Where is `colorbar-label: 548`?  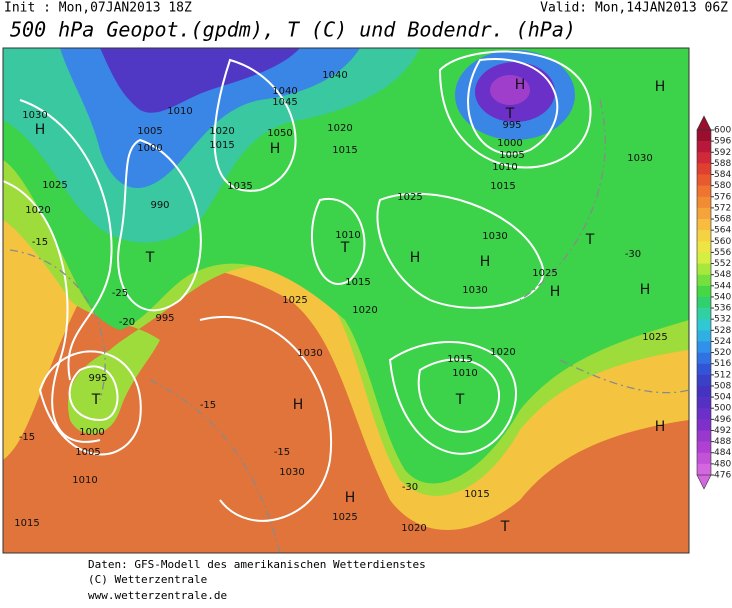
colorbar-label: 548 is located at coordinates (722, 275).